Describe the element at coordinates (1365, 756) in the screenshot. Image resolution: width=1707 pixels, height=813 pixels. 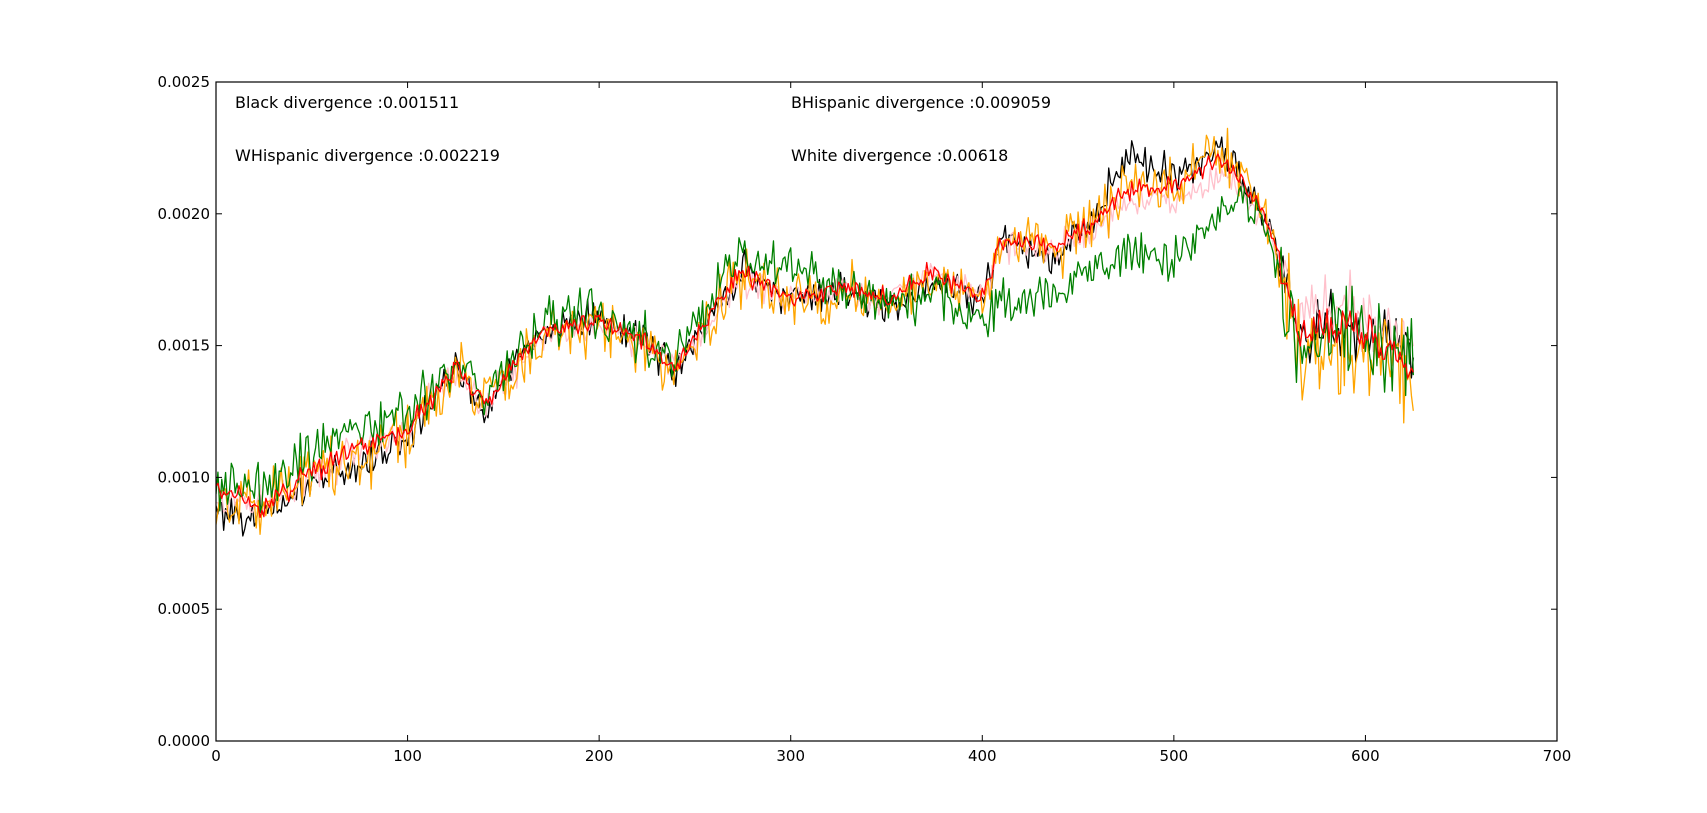
I see `x-tick-label: 600` at that location.